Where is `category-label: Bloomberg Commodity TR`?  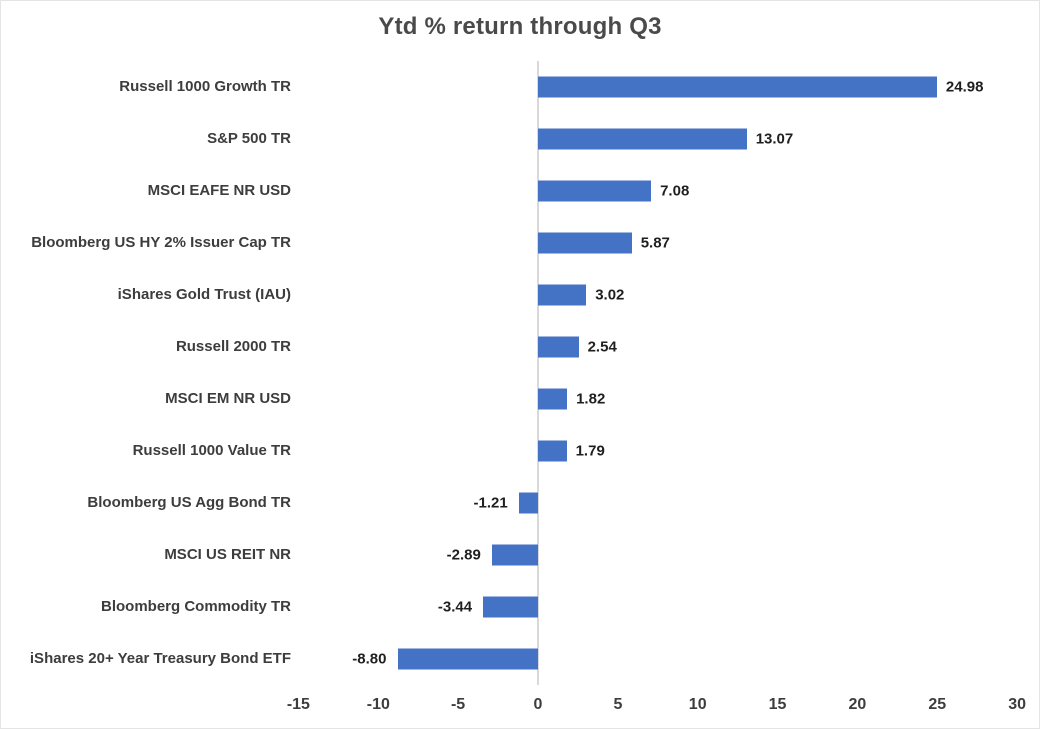
category-label: Bloomberg Commodity TR is located at coordinates (196, 607).